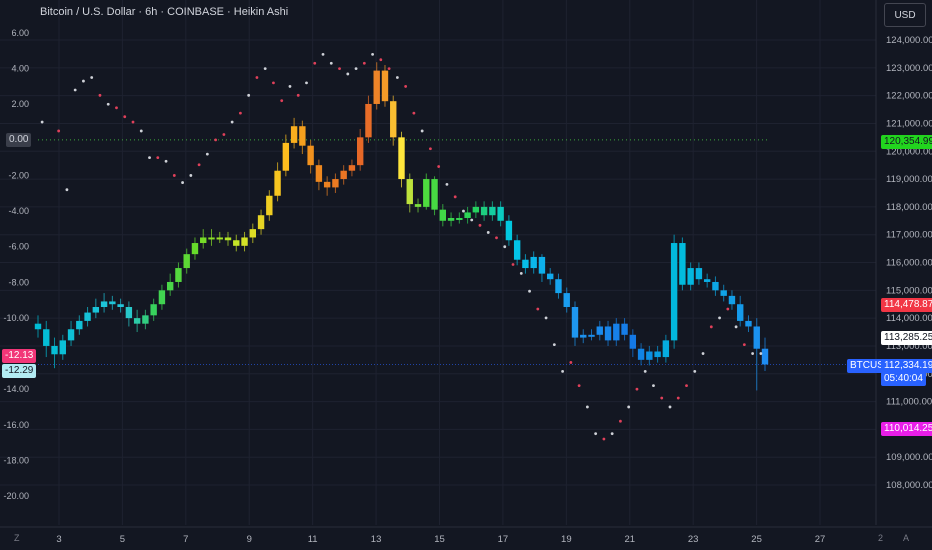 The width and height of the screenshot is (932, 550). Describe the element at coordinates (881, 538) in the screenshot. I see `time-axis-edge-label: 2` at that location.